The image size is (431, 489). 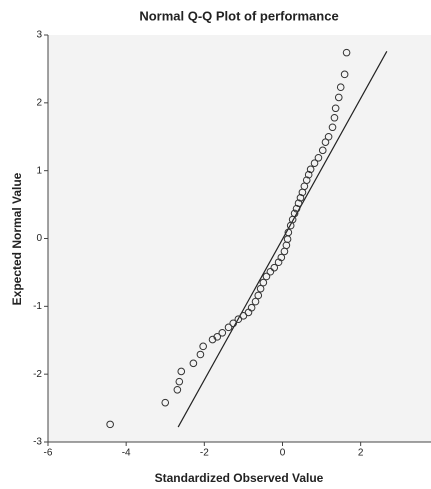 I want to click on y-tick-label: 1, so click(x=39, y=170).